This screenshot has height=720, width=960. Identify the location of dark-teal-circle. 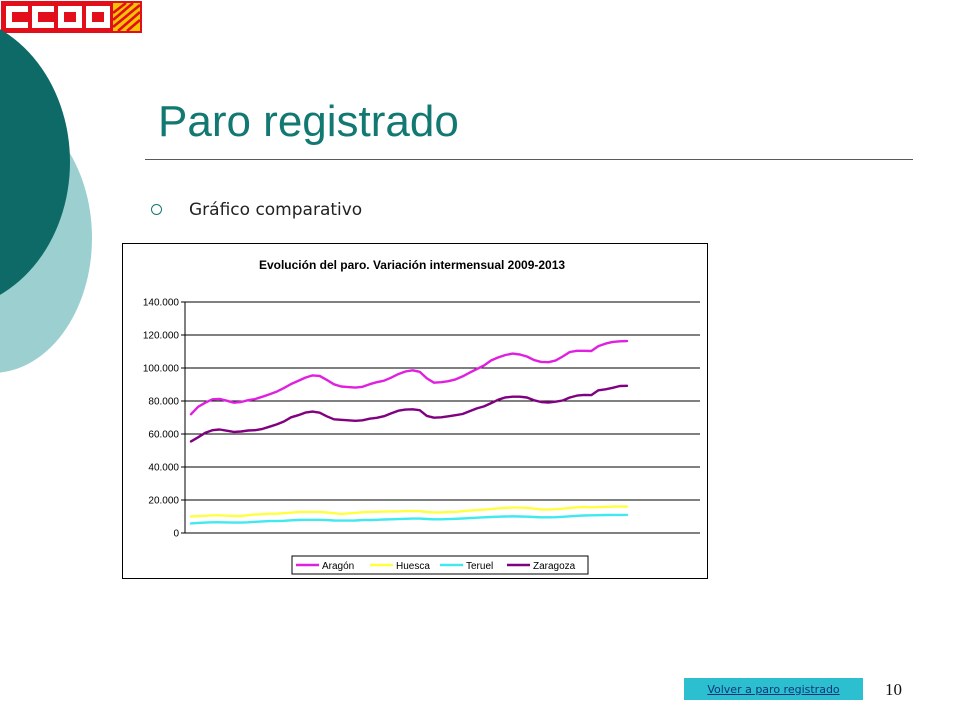
(35, 162).